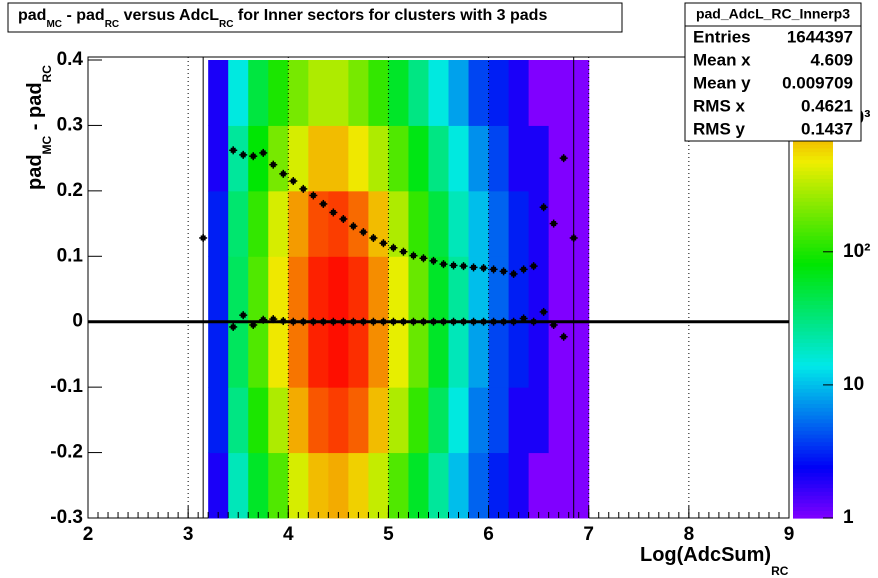 This screenshot has width=878, height=578. What do you see at coordinates (54, 24) in the screenshot?
I see `title-subscript: MC` at bounding box center [54, 24].